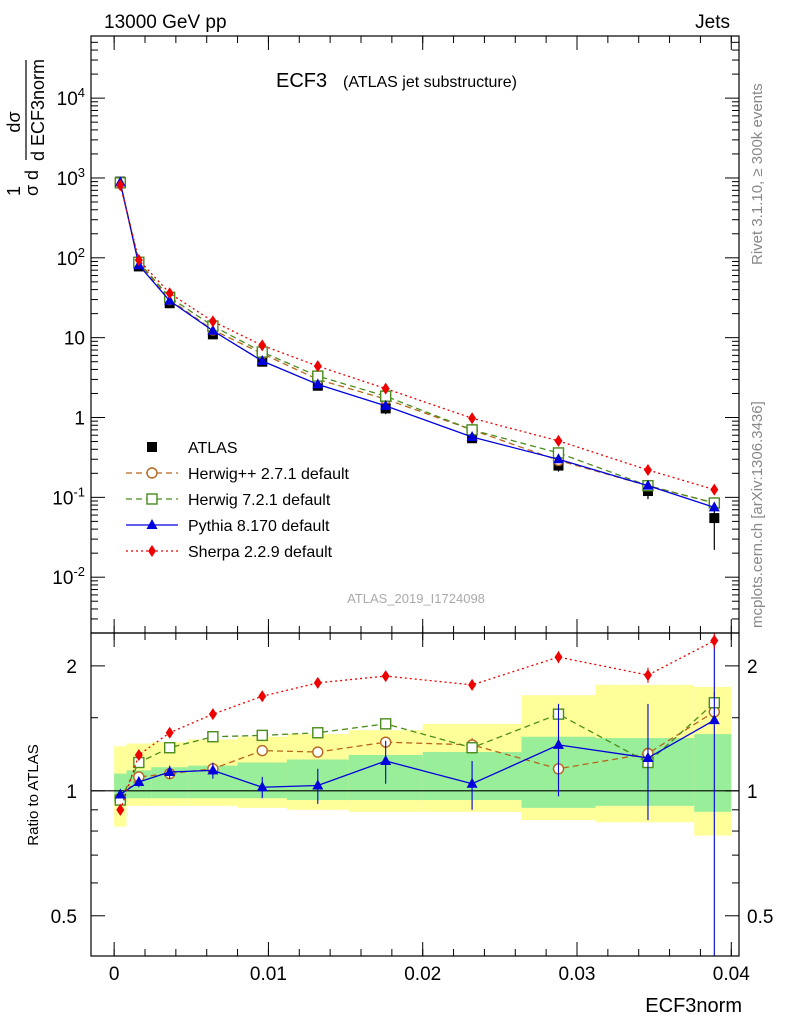 This screenshot has width=786, height=1024. I want to click on side-label-bottom: mcplots.cern.ch [arXiv:1306.3436], so click(757, 514).